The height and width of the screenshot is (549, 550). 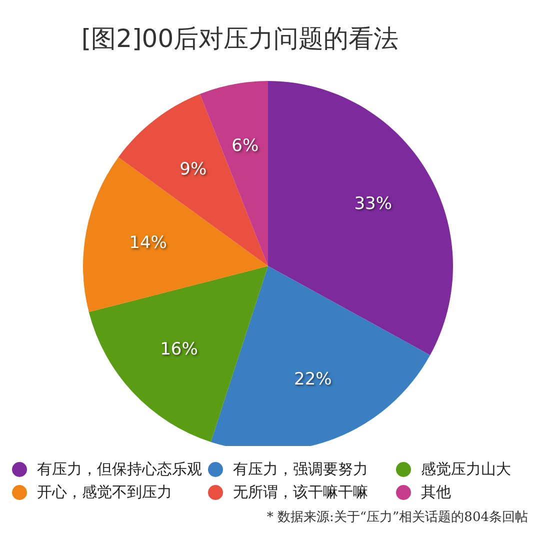 What do you see at coordinates (373, 204) in the screenshot?
I see `data-label: 33%` at bounding box center [373, 204].